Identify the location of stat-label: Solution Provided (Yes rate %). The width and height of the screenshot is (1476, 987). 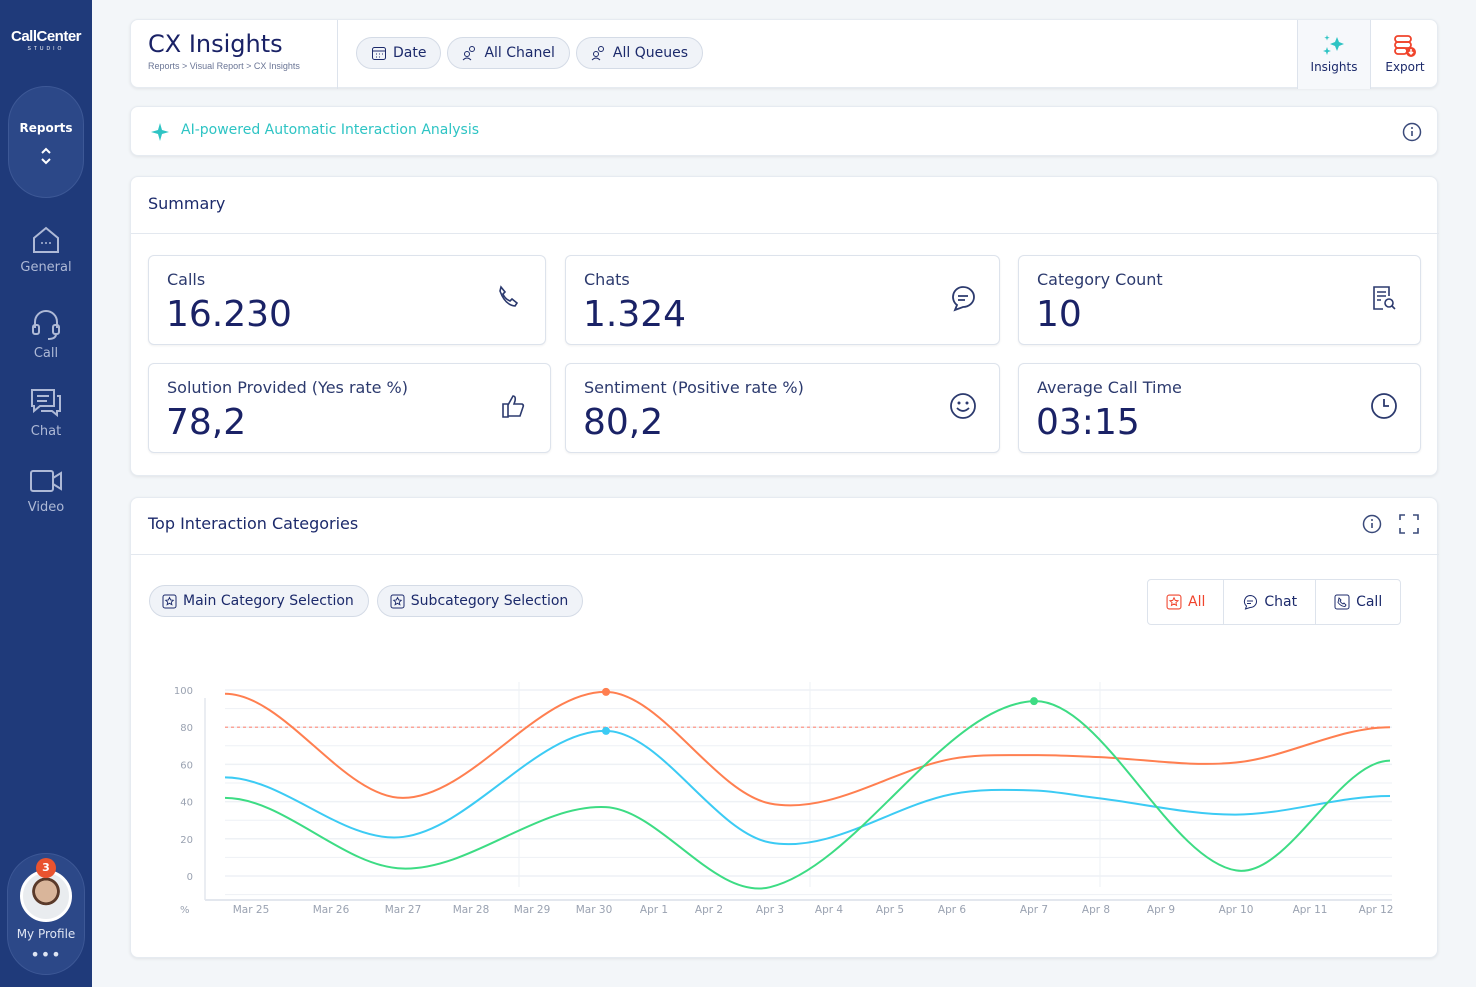
(287, 387).